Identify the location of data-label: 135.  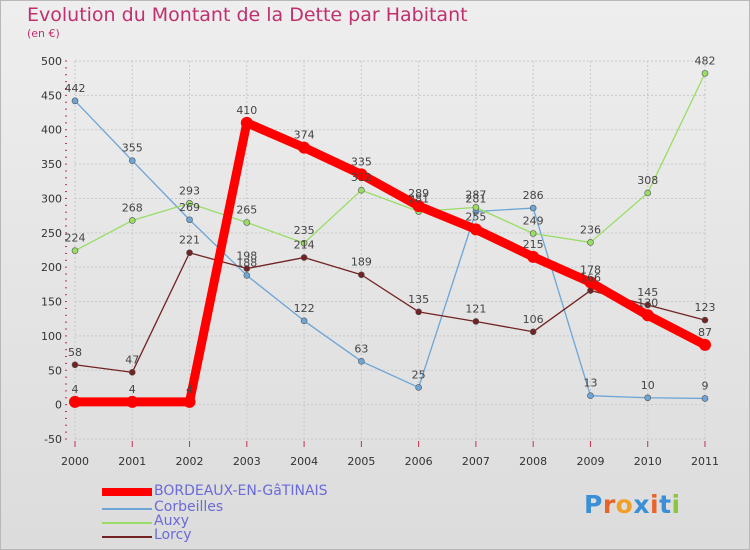
(418, 299).